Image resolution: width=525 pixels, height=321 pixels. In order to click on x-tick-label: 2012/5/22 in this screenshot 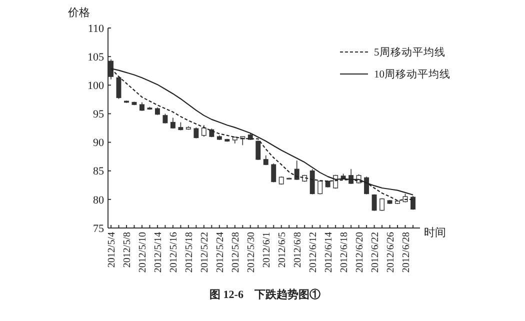, I will do `click(204, 252)`.